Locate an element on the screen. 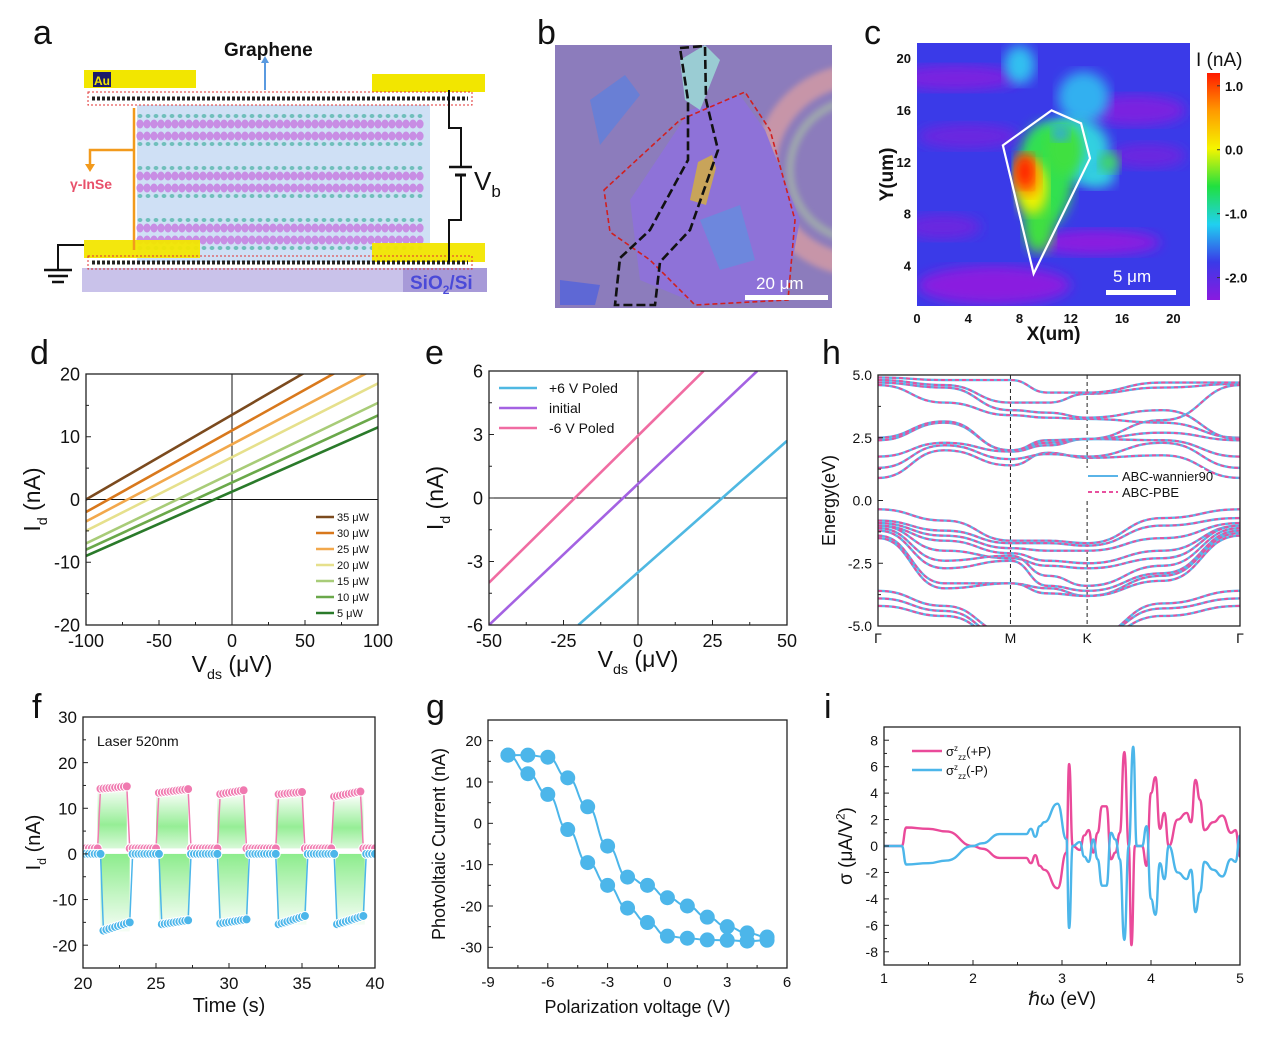  x-tick-label: -50 is located at coordinates (159, 641).